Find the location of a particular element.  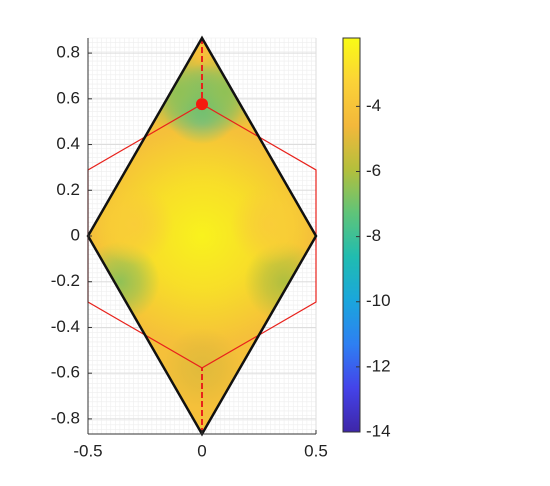

y-tick-label: -0.2 is located at coordinates (65, 280).